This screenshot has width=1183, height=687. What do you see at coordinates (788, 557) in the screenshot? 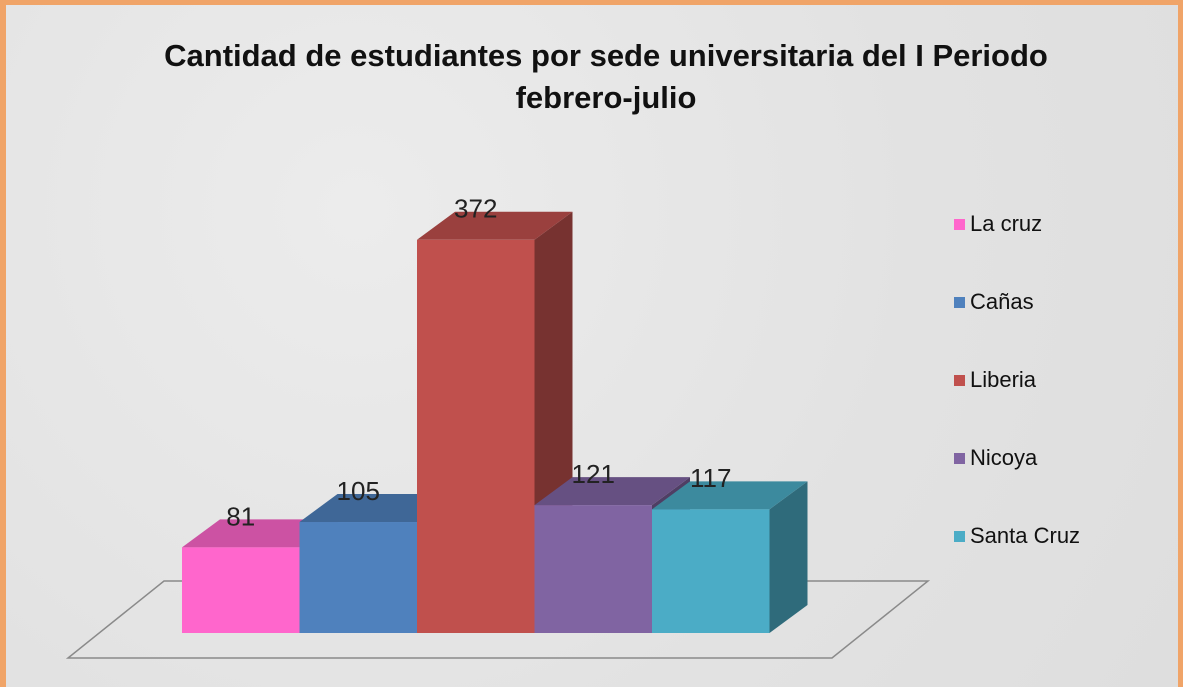
I see `bar-side` at bounding box center [788, 557].